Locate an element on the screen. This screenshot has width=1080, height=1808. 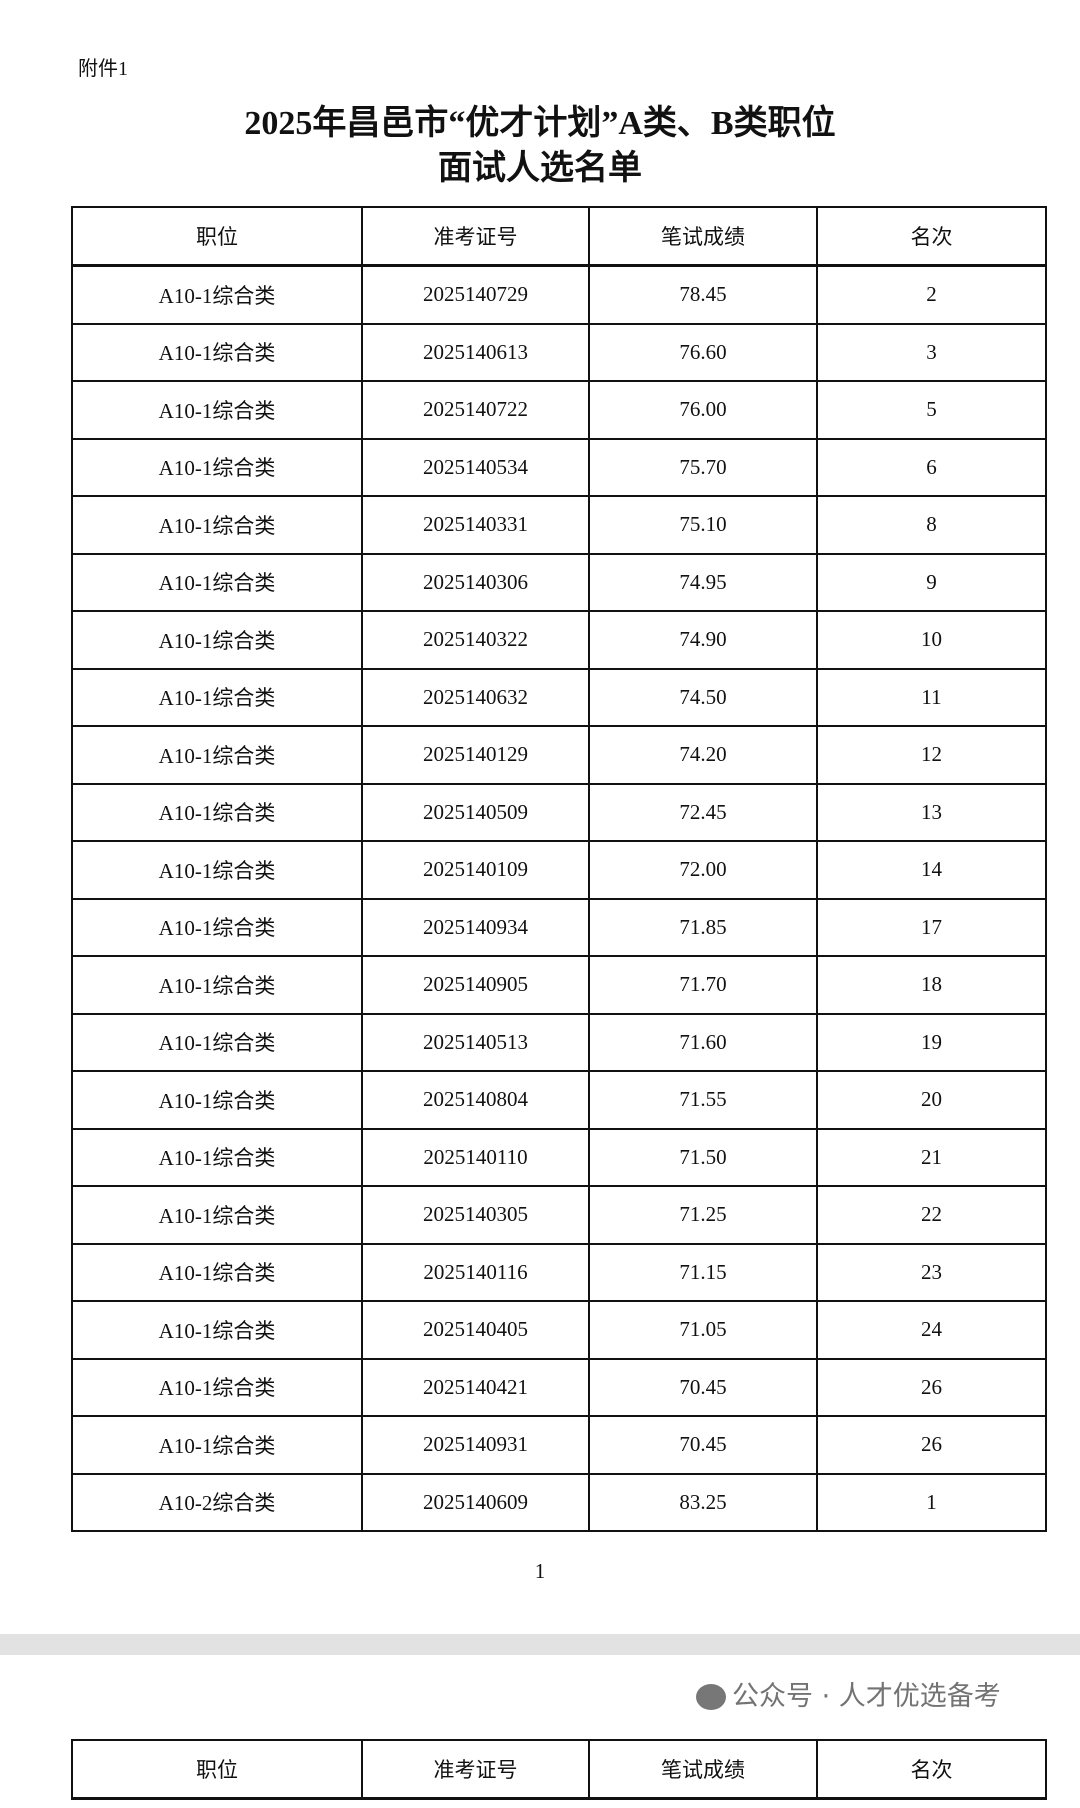
cell-rank: 19 is located at coordinates (931, 1042).